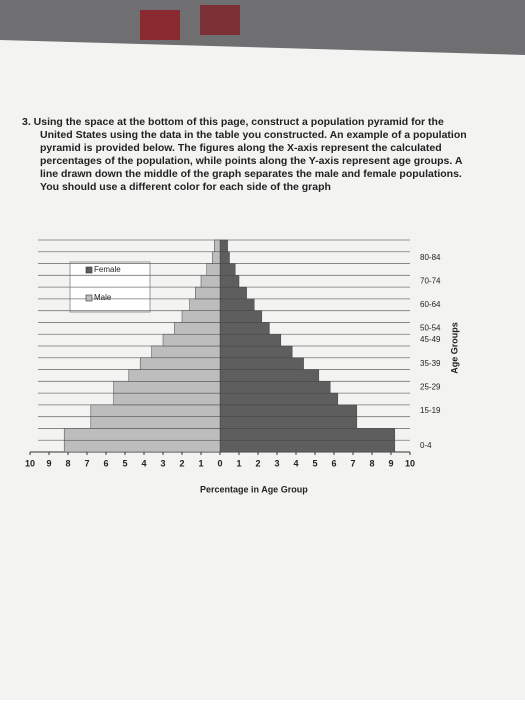 The width and height of the screenshot is (525, 705). What do you see at coordinates (426, 445) in the screenshot?
I see `y-category-label: 0-4` at bounding box center [426, 445].